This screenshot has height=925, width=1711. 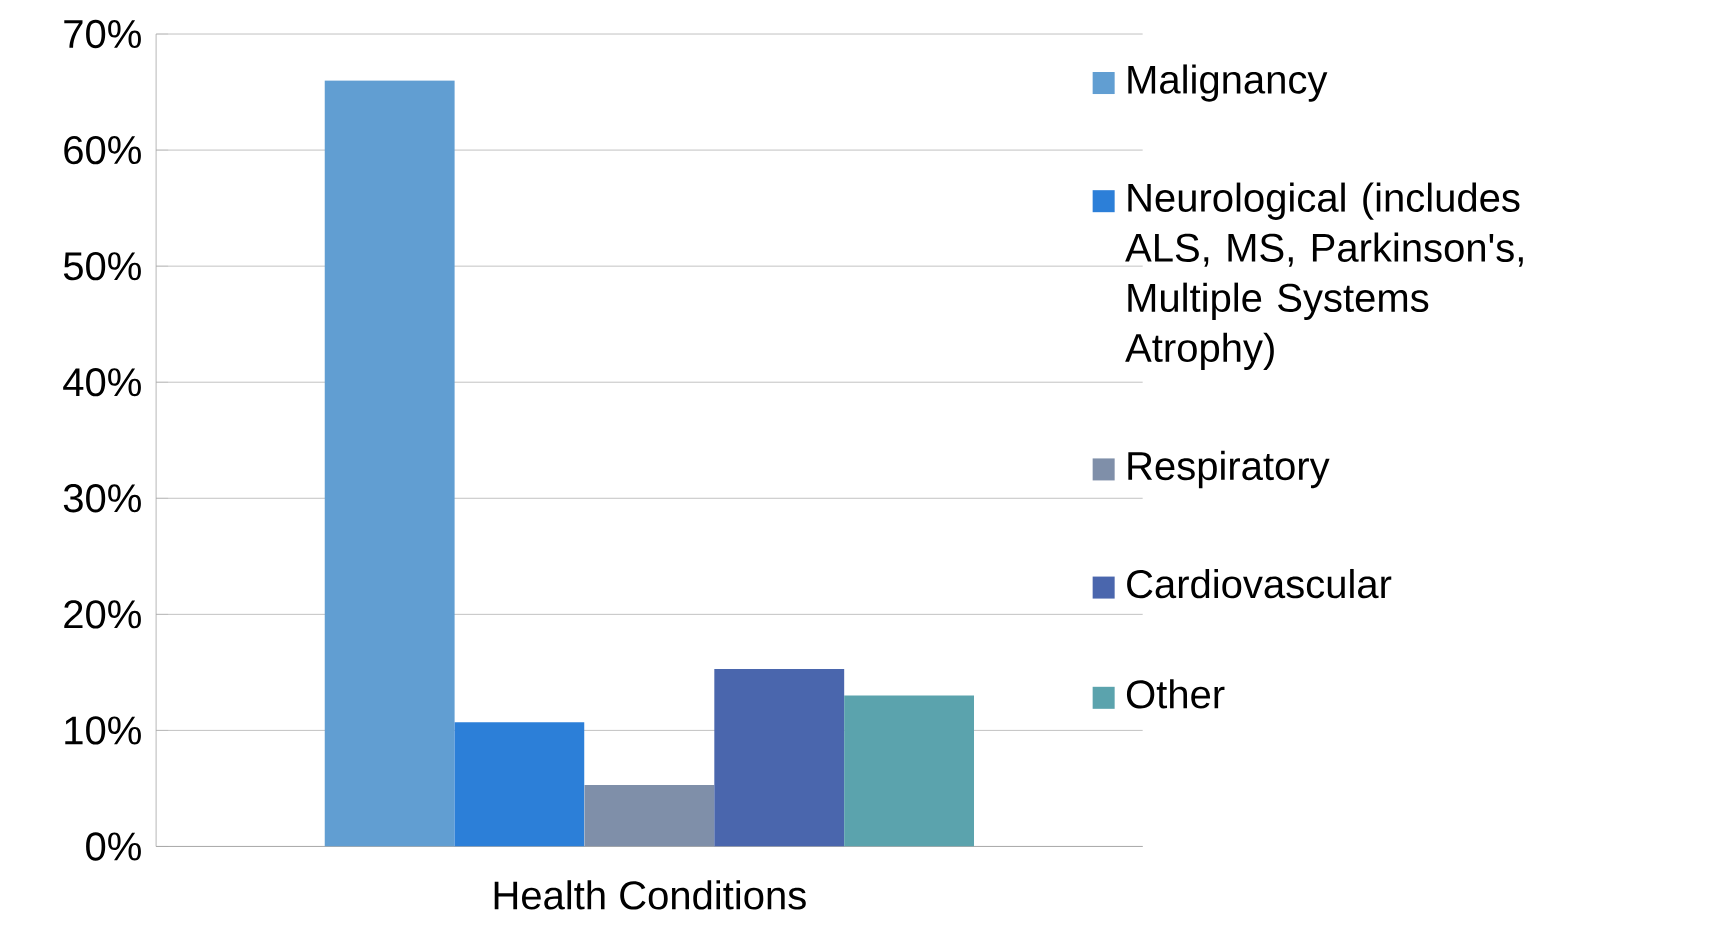 I want to click on legend-label: Other, so click(x=1175, y=694).